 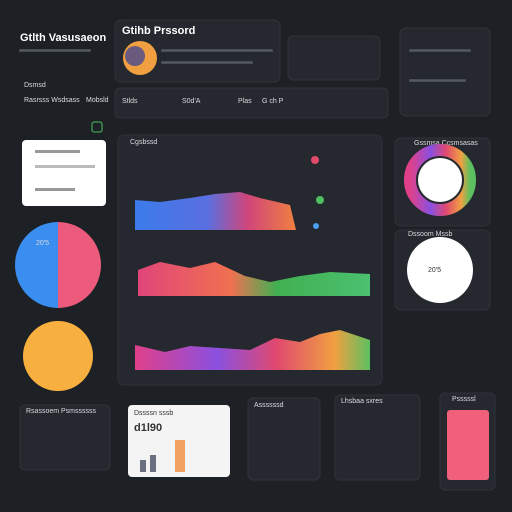 I want to click on app-title: Gtlth Vasusaeon, so click(x=63, y=38).